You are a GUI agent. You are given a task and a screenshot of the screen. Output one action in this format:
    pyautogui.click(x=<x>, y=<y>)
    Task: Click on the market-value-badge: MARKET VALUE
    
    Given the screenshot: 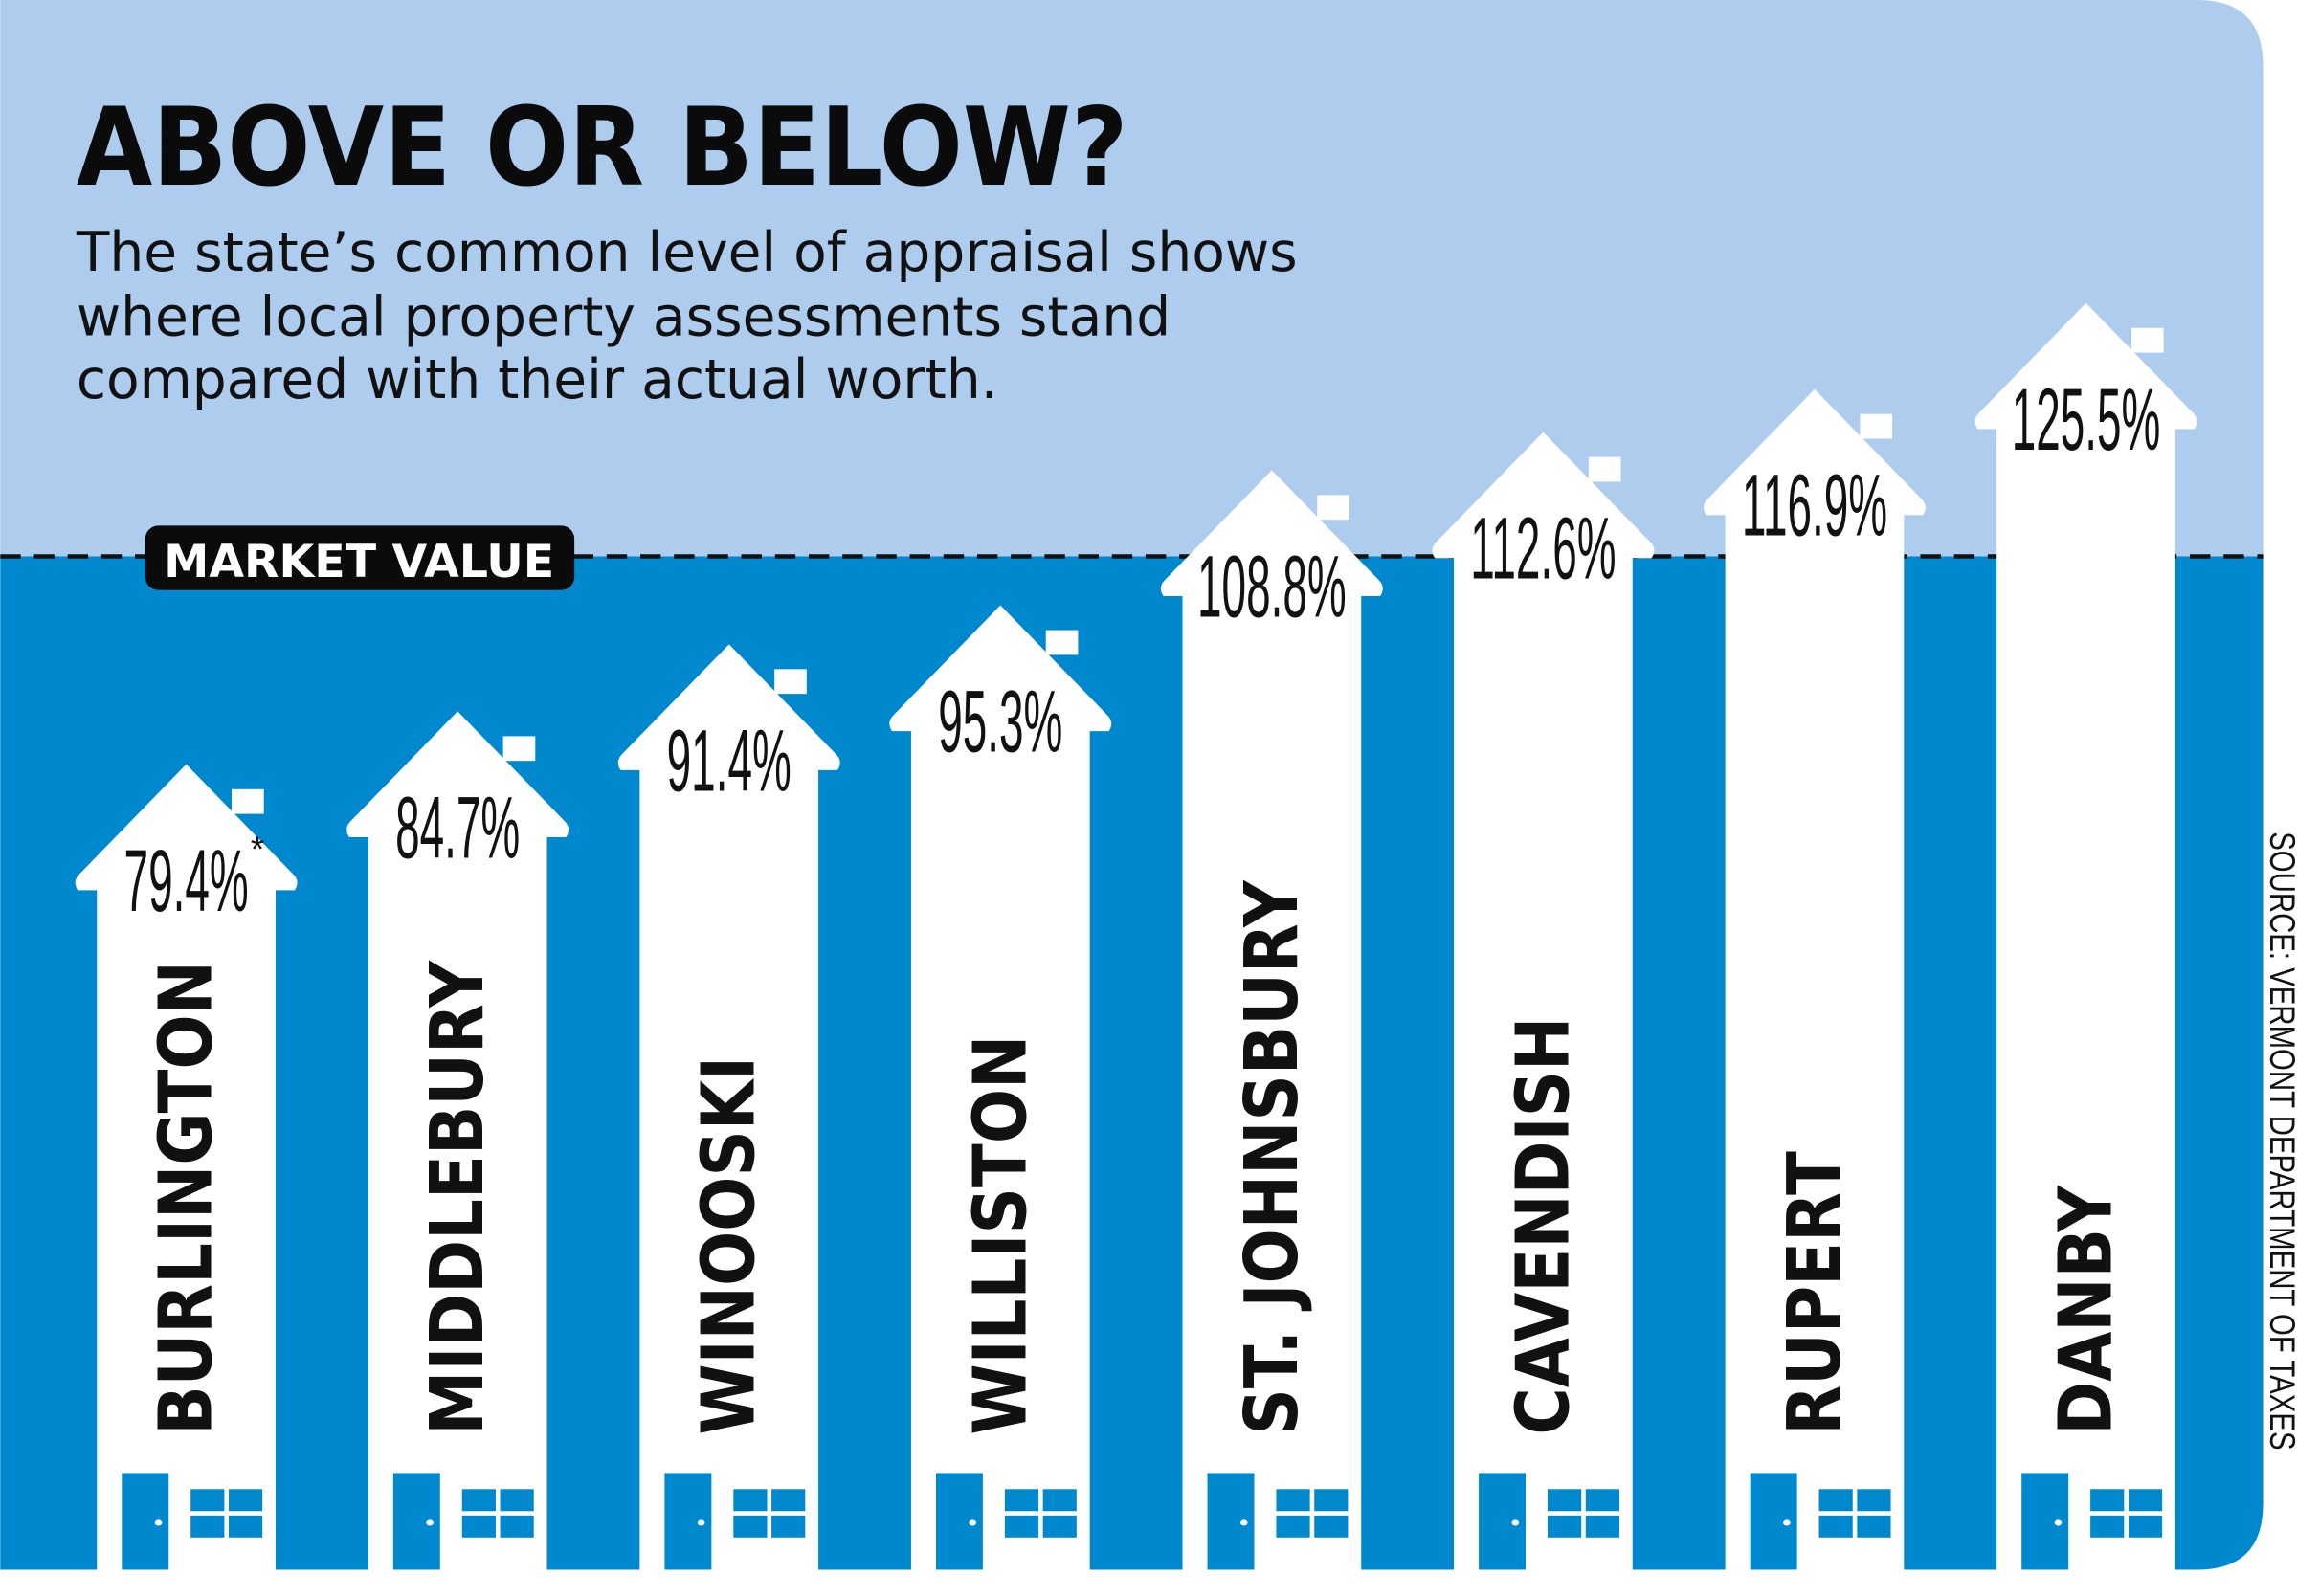 What is the action you would take?
    pyautogui.click(x=360, y=558)
    